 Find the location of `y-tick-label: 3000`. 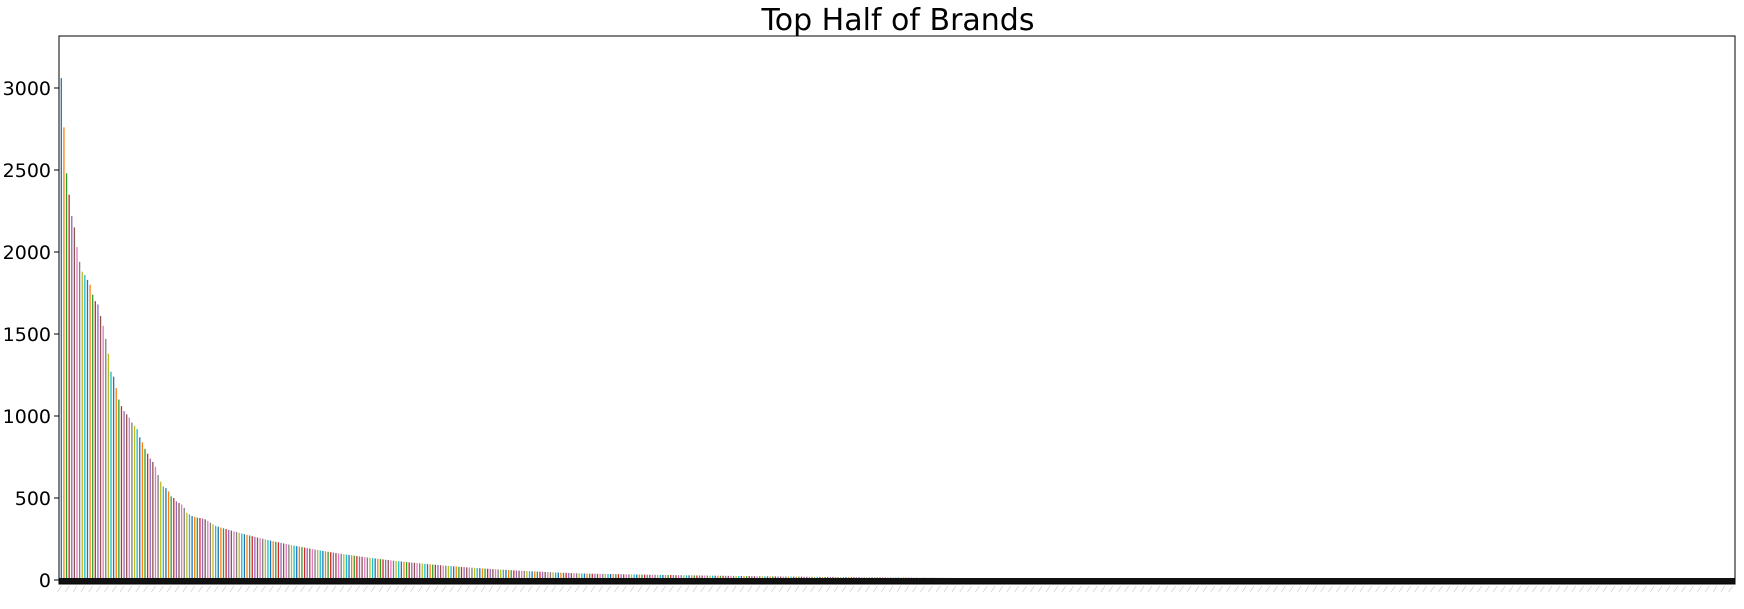

y-tick-label: 3000 is located at coordinates (27, 89).